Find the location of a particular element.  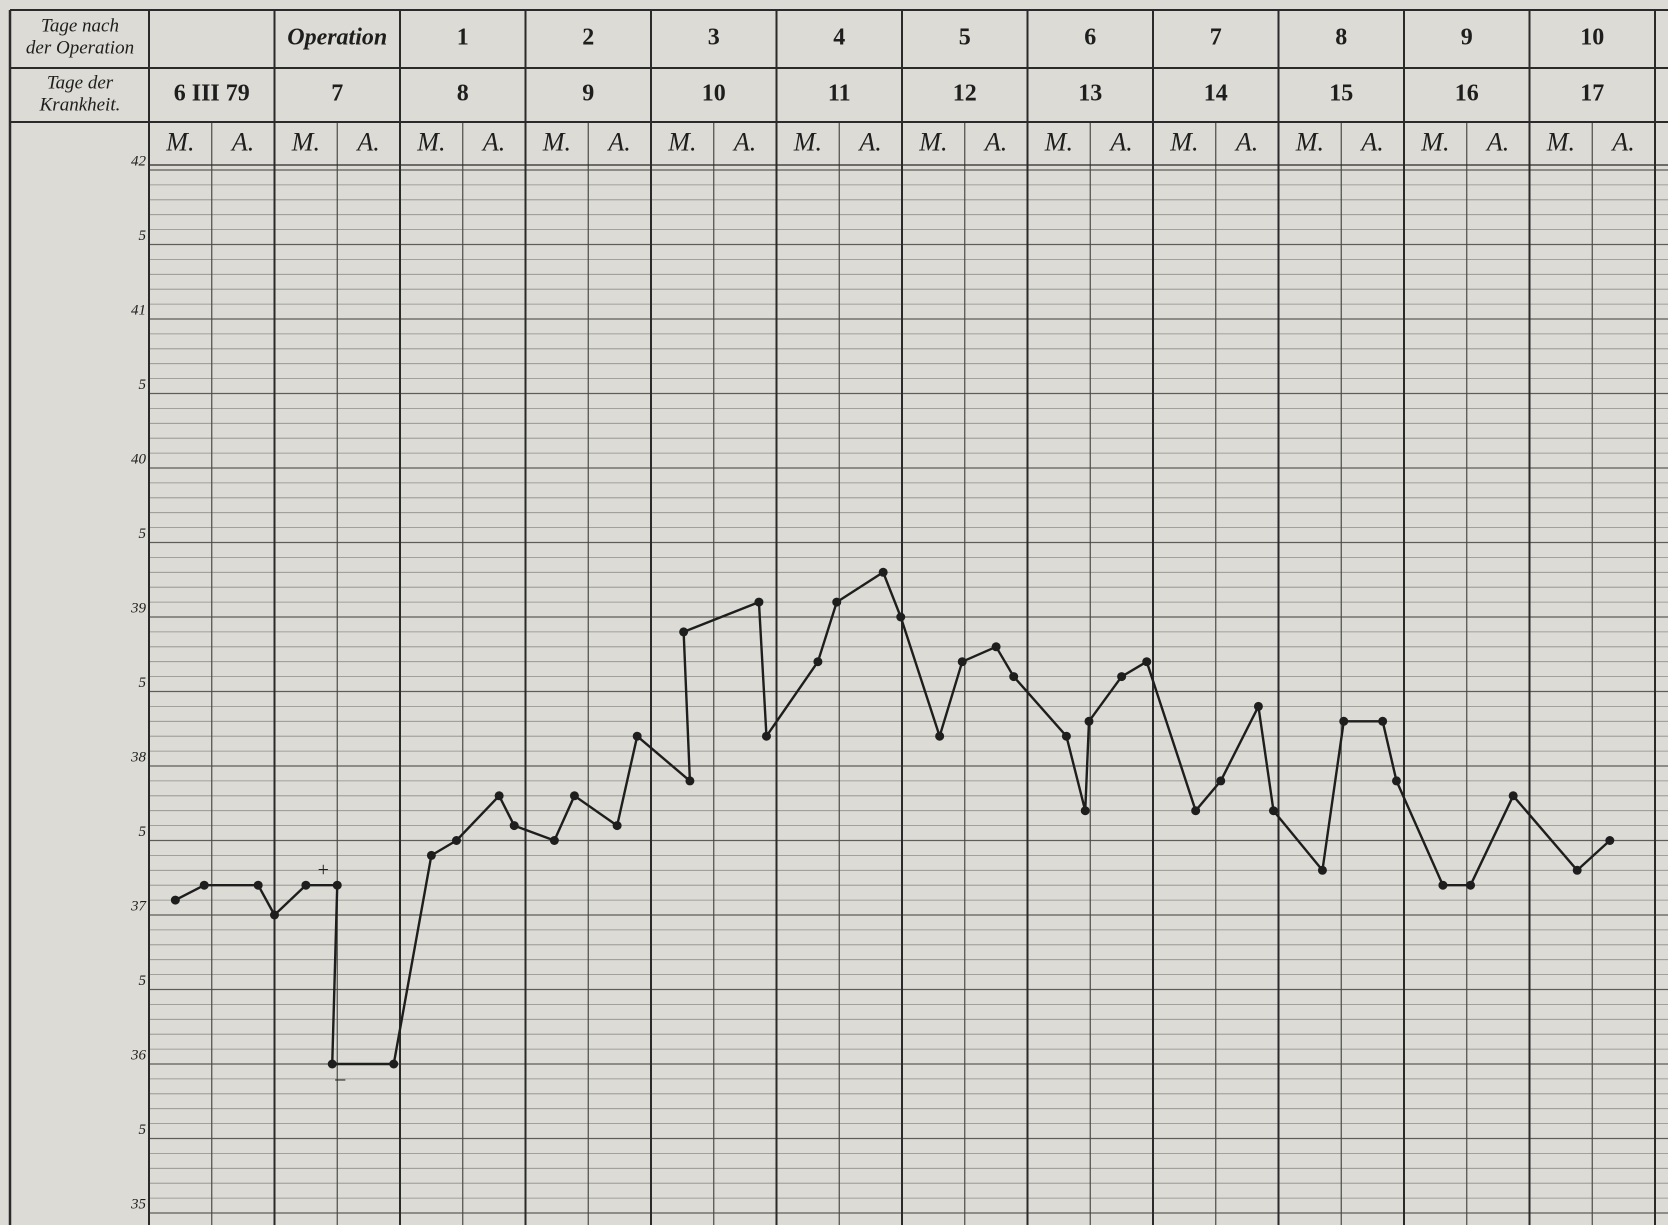

day-of-illness: 17 is located at coordinates (1592, 94).